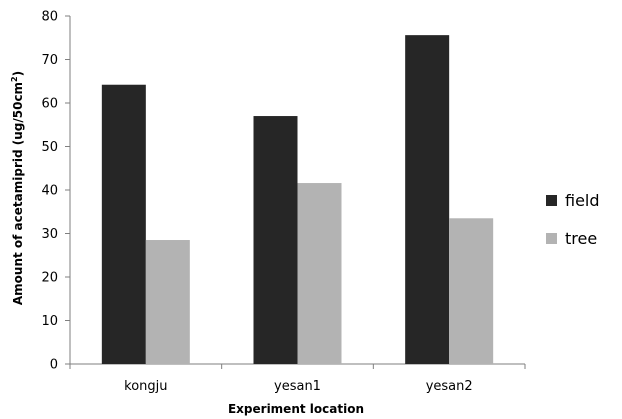  Describe the element at coordinates (167, 302) in the screenshot. I see `bar-tree-kongju` at that location.